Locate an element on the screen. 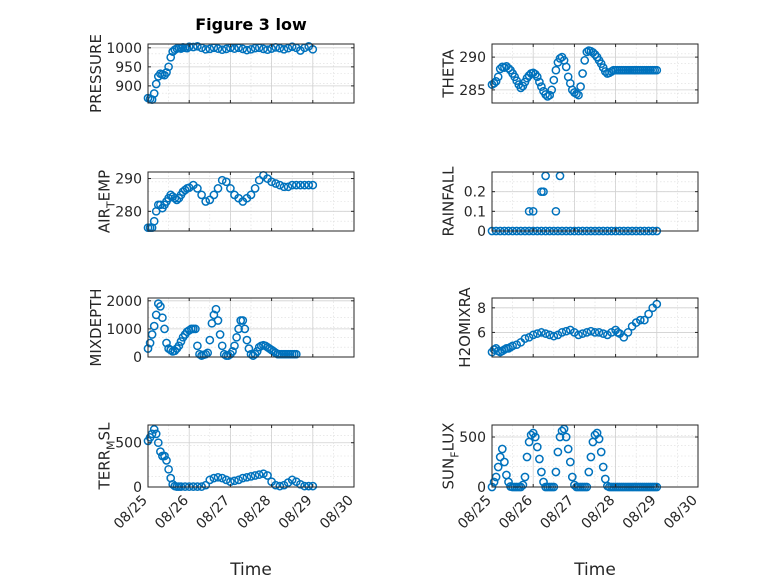 The height and width of the screenshot is (583, 778). x-tick-label: 08/26 is located at coordinates (516, 512).